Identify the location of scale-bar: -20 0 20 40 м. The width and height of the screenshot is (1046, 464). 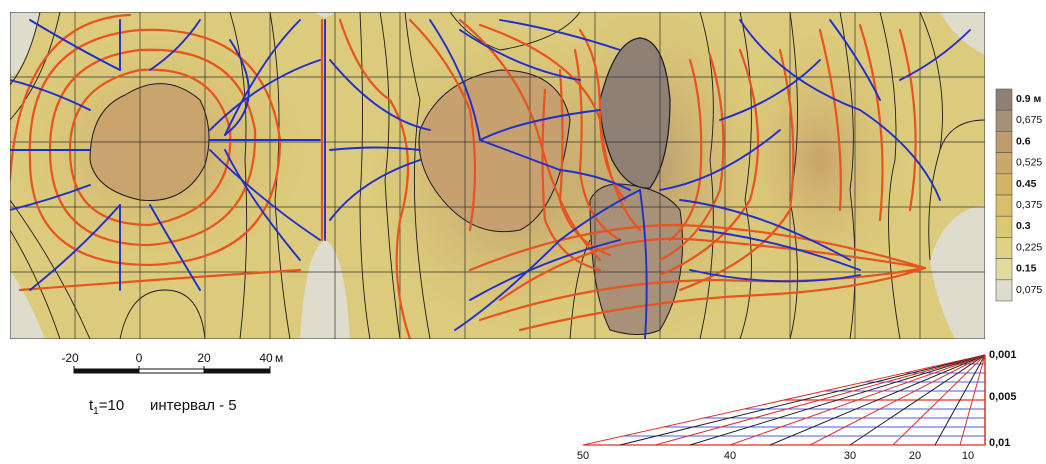
(172, 362).